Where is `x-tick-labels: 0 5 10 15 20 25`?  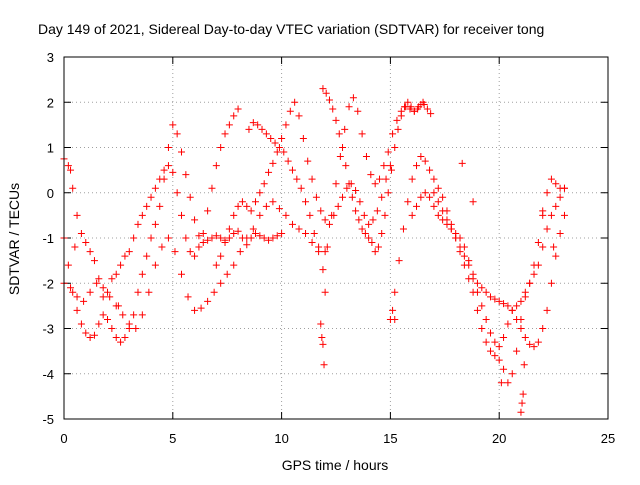
x-tick-labels: 0 5 10 15 20 25 is located at coordinates (337, 438).